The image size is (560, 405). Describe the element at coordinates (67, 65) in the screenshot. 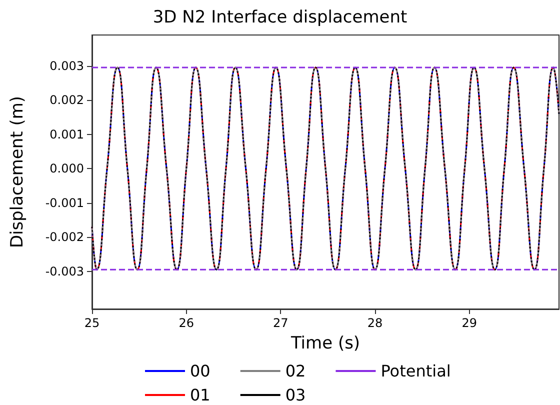

I see `y-tick-label: 0.003` at that location.